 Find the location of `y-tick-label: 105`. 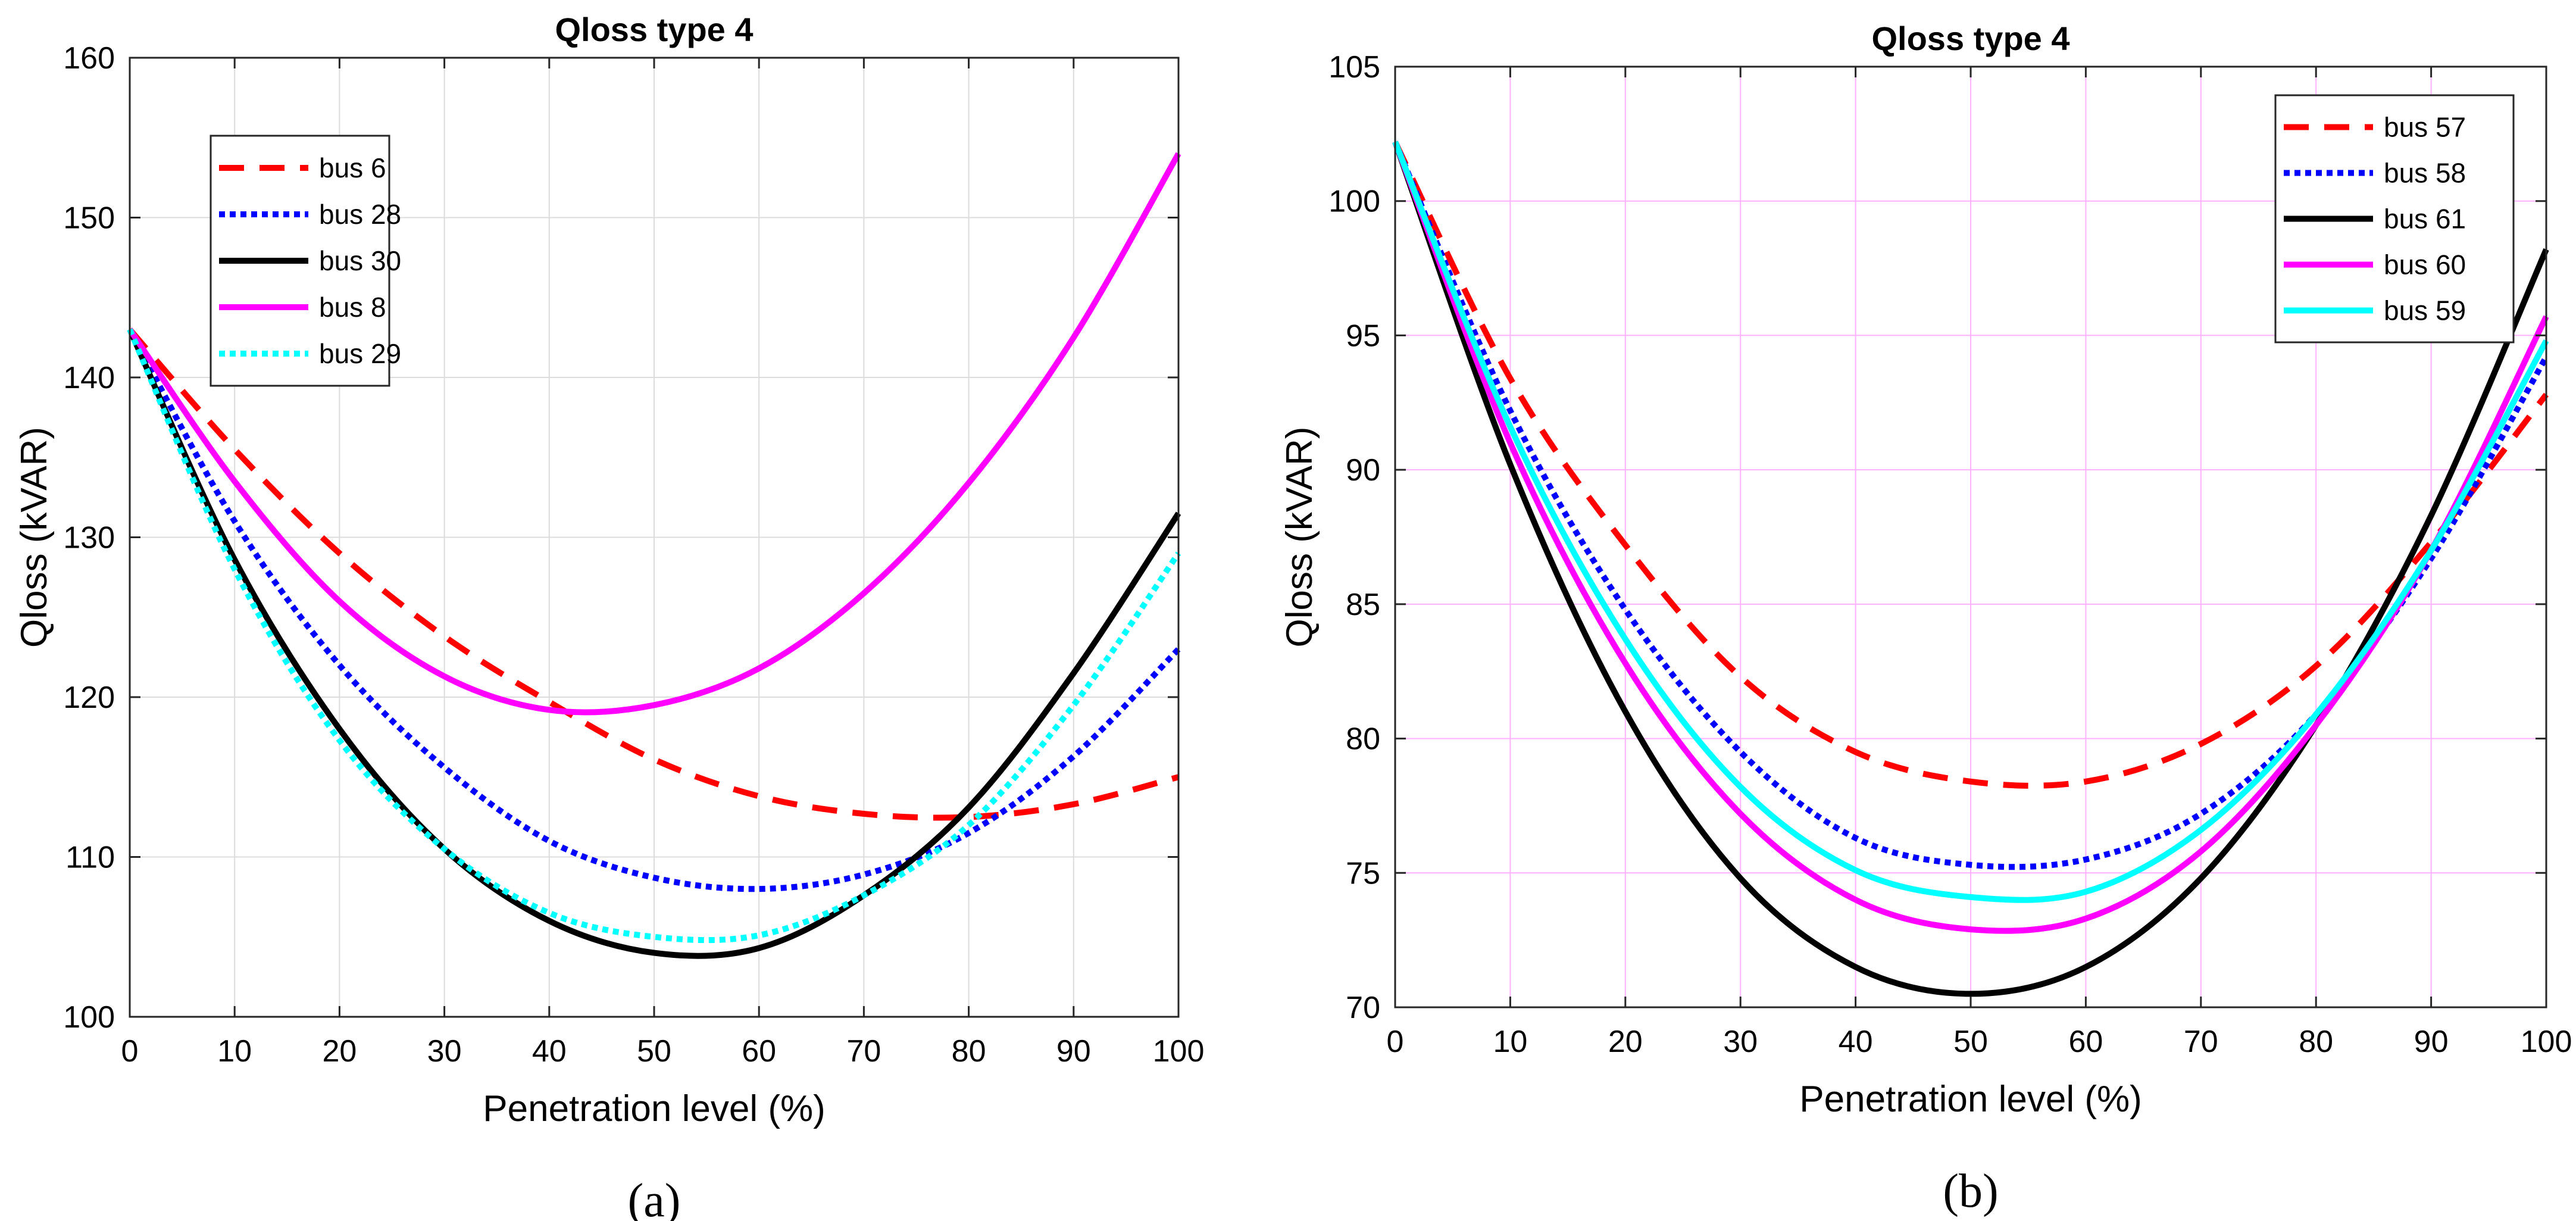

y-tick-label: 105 is located at coordinates (1354, 67).